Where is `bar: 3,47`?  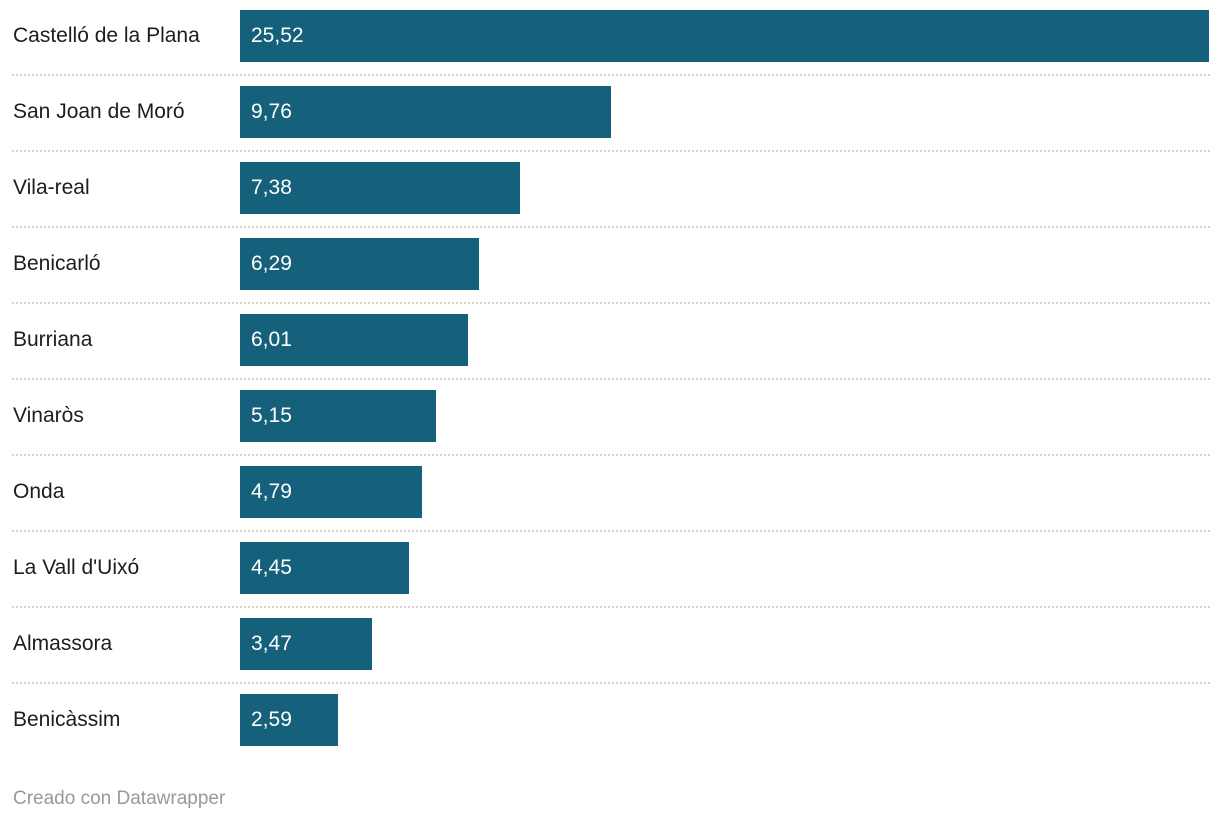 bar: 3,47 is located at coordinates (306, 644).